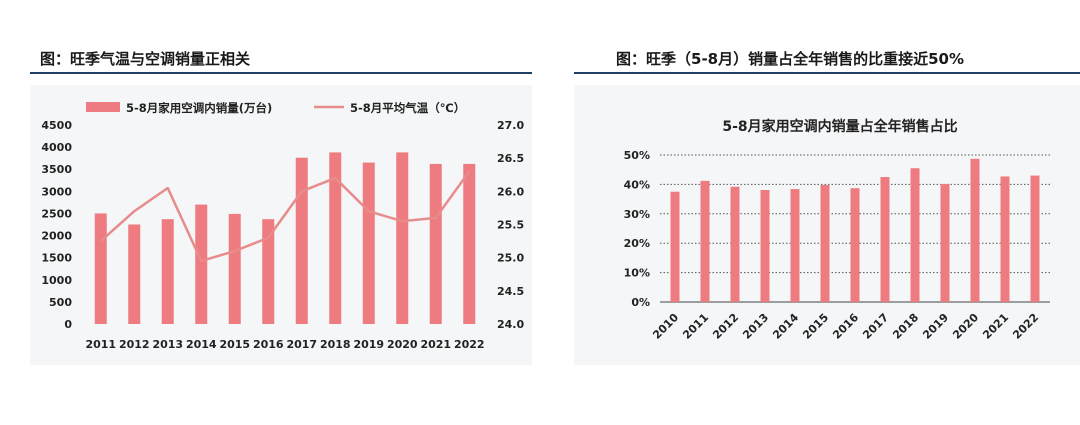 The image size is (1080, 425). Describe the element at coordinates (637, 184) in the screenshot. I see `y-tick-label: 40%` at that location.